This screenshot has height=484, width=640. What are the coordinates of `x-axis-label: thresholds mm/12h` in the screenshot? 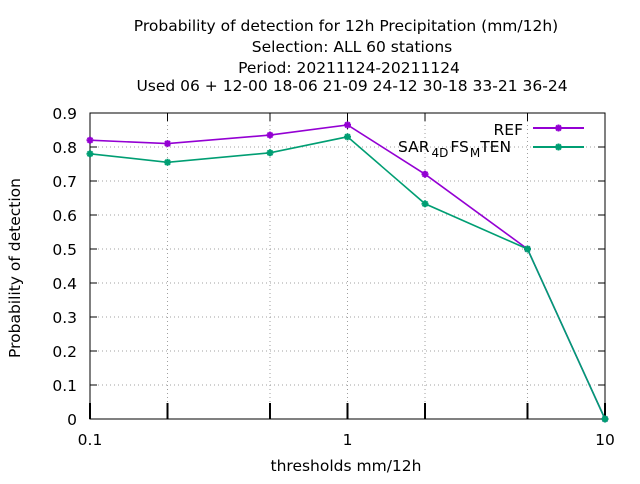 It's located at (346, 466).